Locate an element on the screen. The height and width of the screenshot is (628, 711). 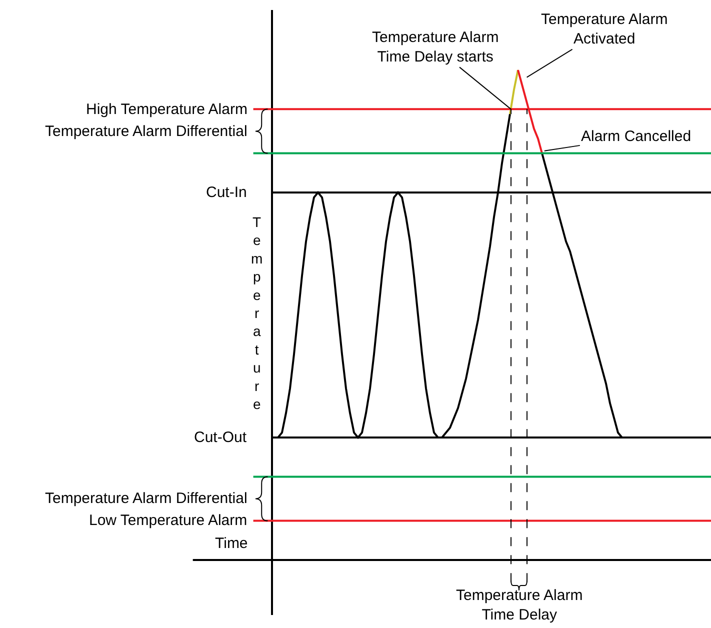
text: Temperature Alarm Time Delay starts is located at coordinates (435, 47).